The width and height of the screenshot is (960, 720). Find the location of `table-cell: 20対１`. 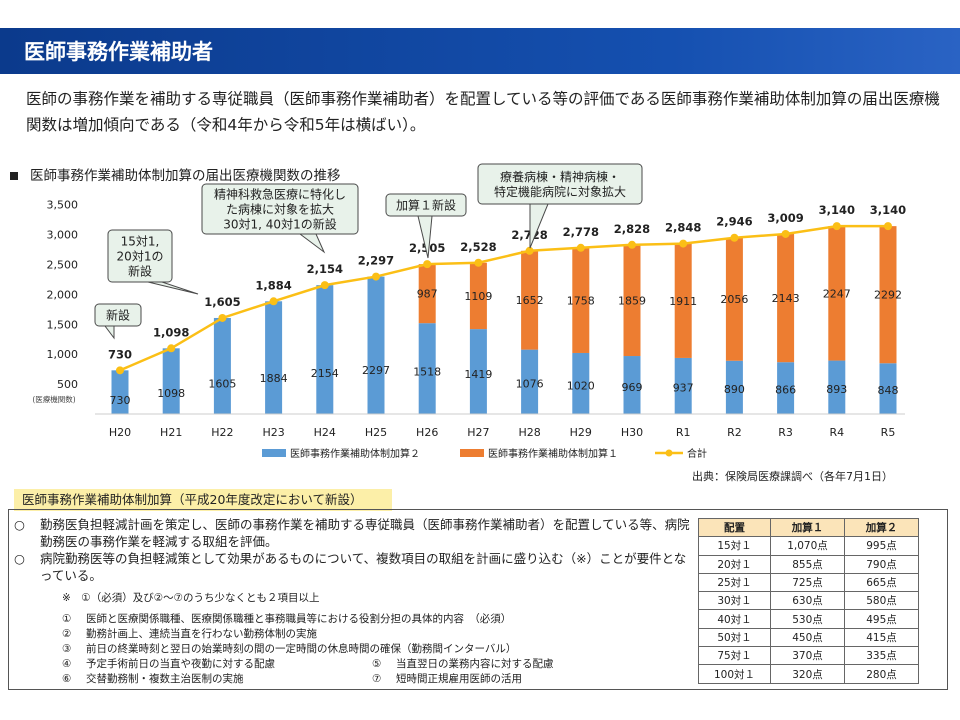

table-cell: 20対１ is located at coordinates (734, 564).